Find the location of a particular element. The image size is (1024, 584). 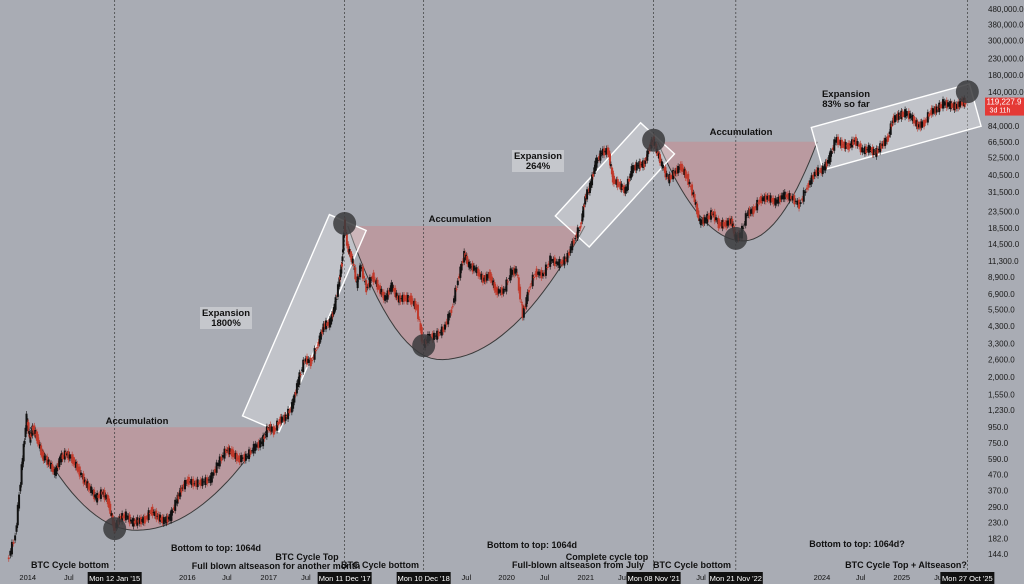

time-tick-label: Jul is located at coordinates (623, 577).